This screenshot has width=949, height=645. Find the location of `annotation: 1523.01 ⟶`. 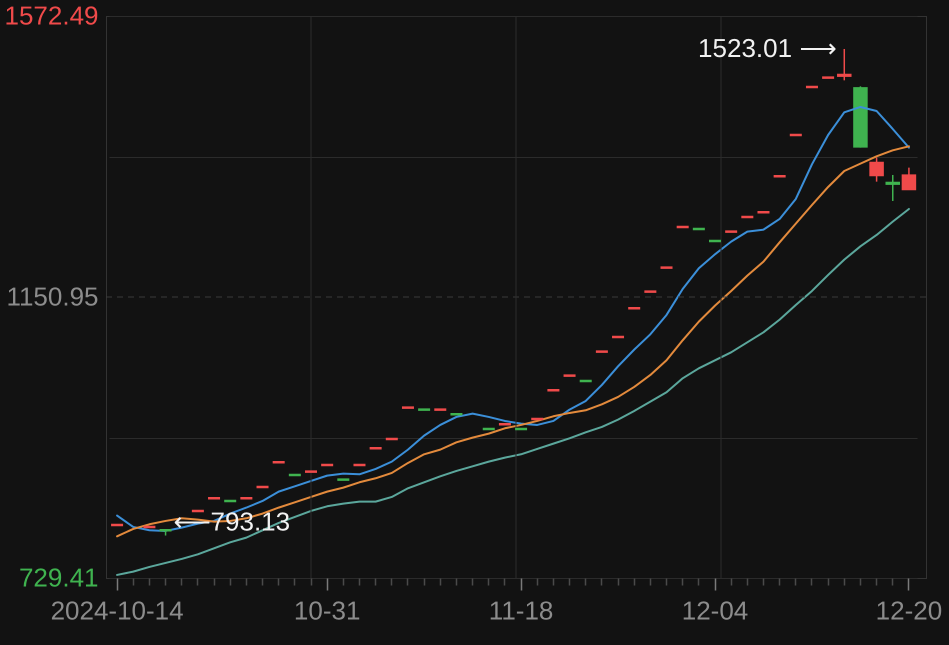

annotation: 1523.01 ⟶ is located at coordinates (767, 47).